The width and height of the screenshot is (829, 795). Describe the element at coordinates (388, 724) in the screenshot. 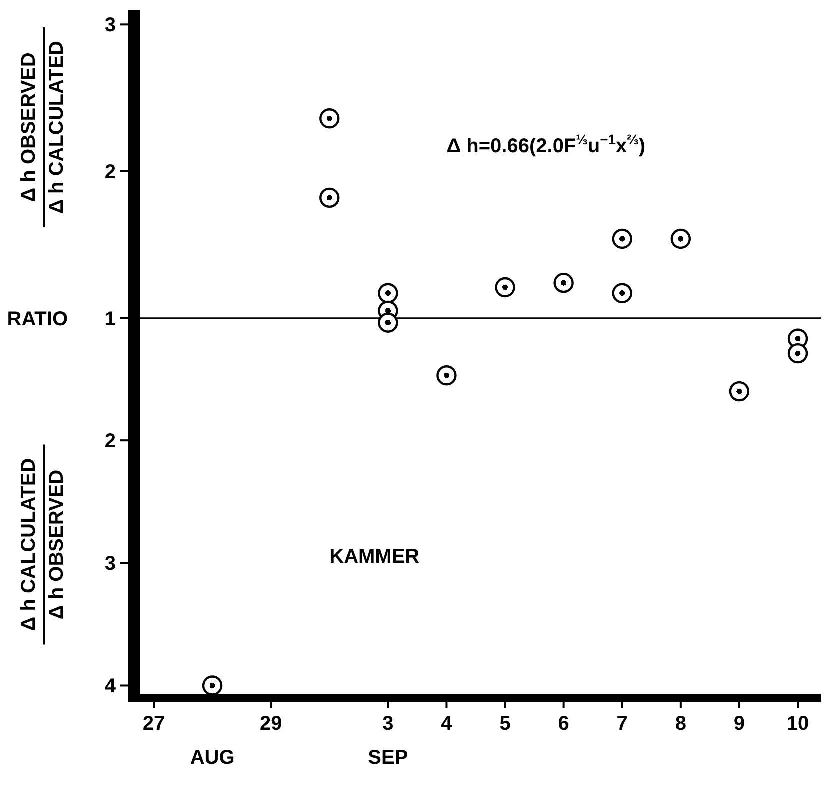

I see `x-tick-label: 3` at that location.